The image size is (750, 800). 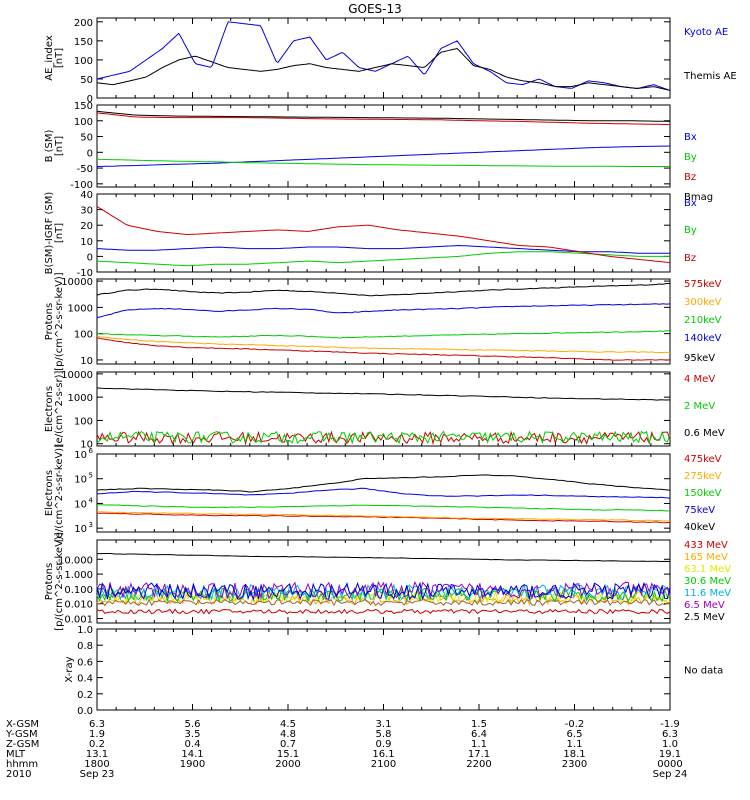 I want to click on ephemeris-value: 2100, so click(x=383, y=764).